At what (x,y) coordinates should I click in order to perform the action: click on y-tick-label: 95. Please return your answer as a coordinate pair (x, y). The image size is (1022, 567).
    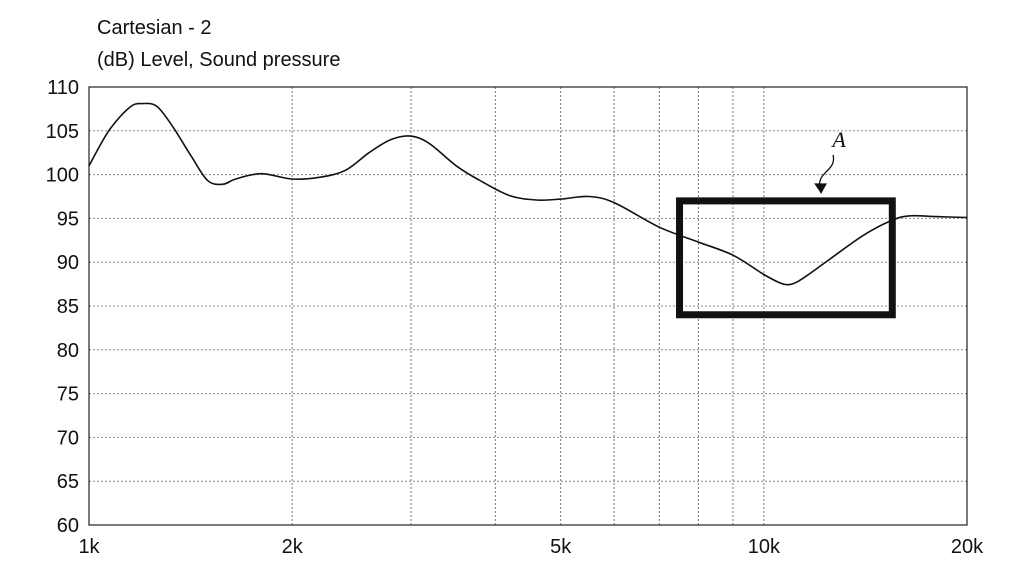
    Looking at the image, I should click on (68, 219).